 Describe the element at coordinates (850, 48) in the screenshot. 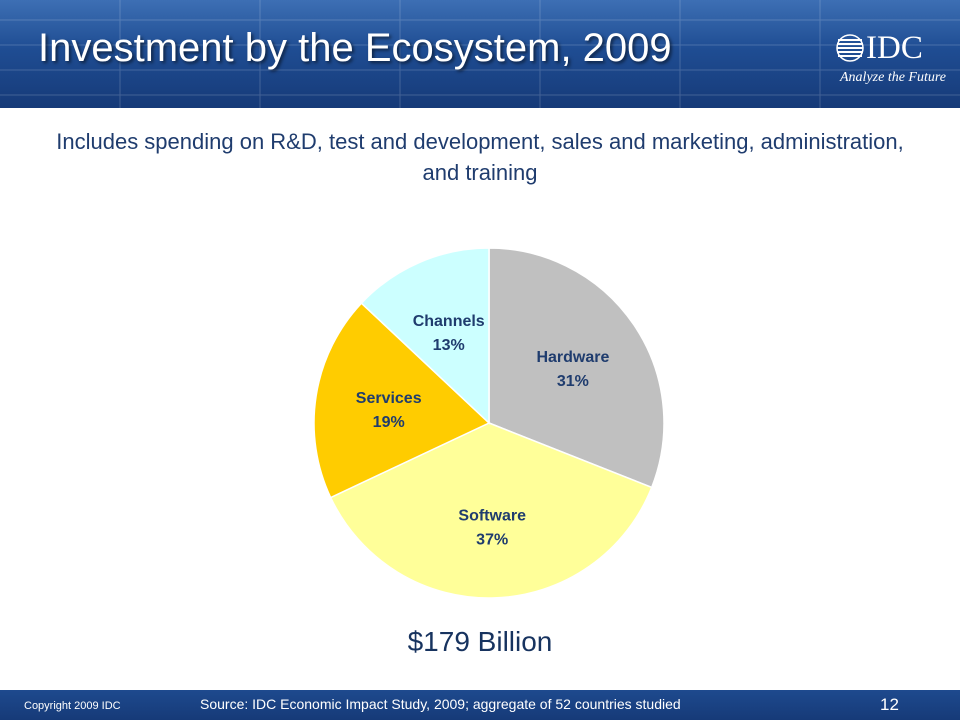

I see `globe-icon` at that location.